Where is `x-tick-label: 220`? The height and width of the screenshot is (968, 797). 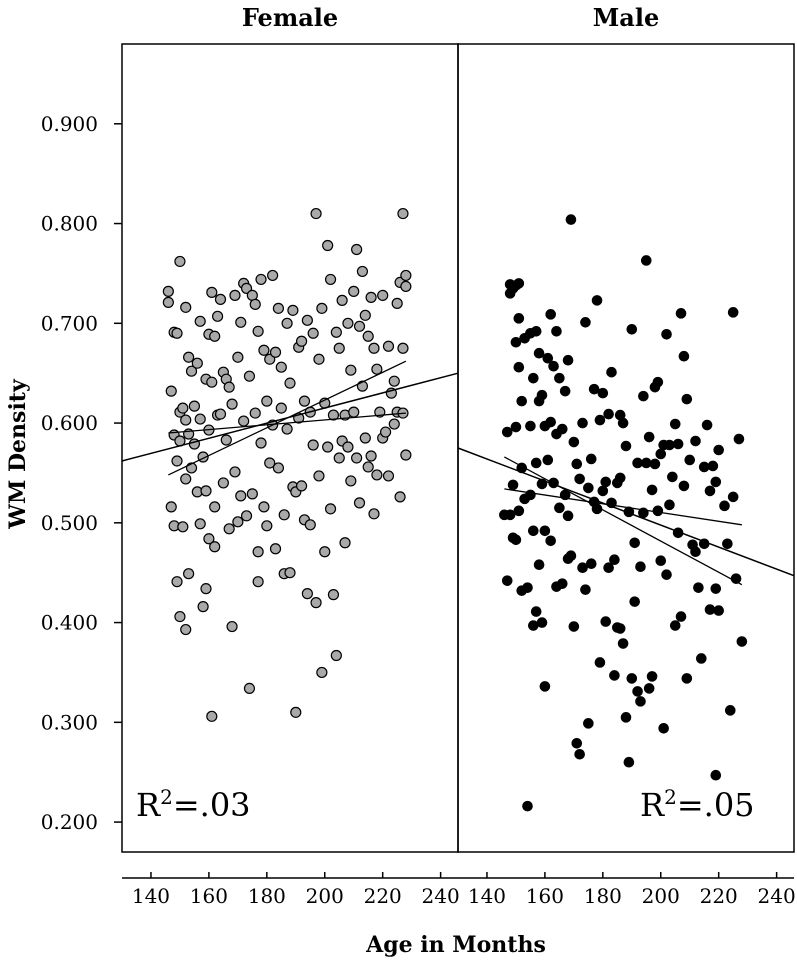
x-tick-label: 220 is located at coordinates (383, 896).